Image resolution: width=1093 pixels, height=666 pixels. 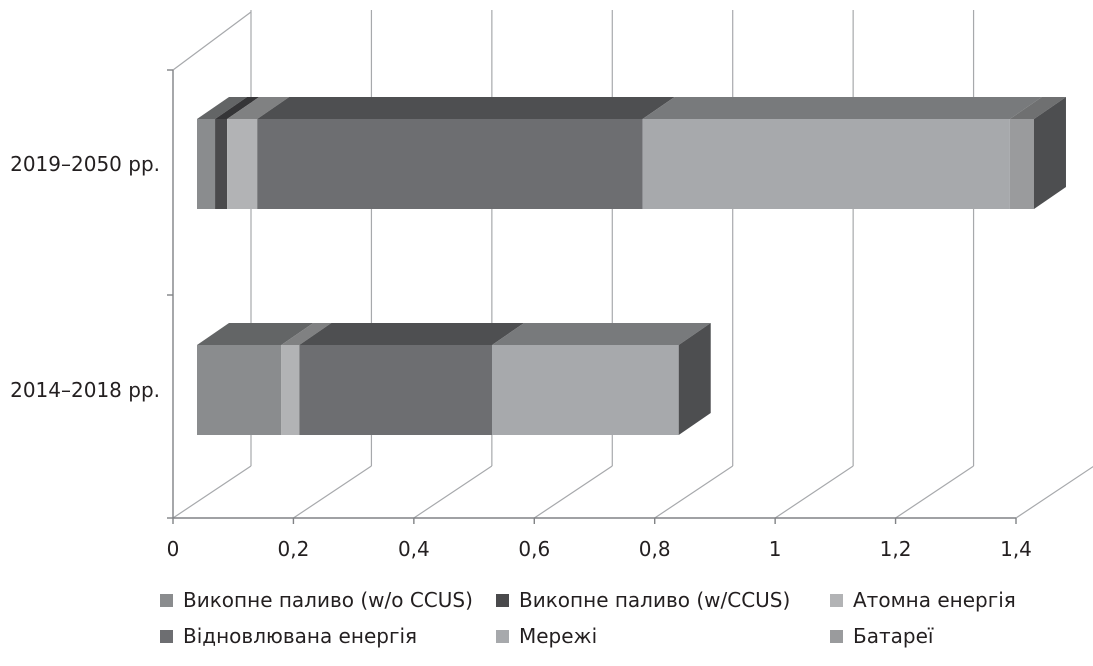 I want to click on legend-item: Мережі, so click(x=663, y=636).